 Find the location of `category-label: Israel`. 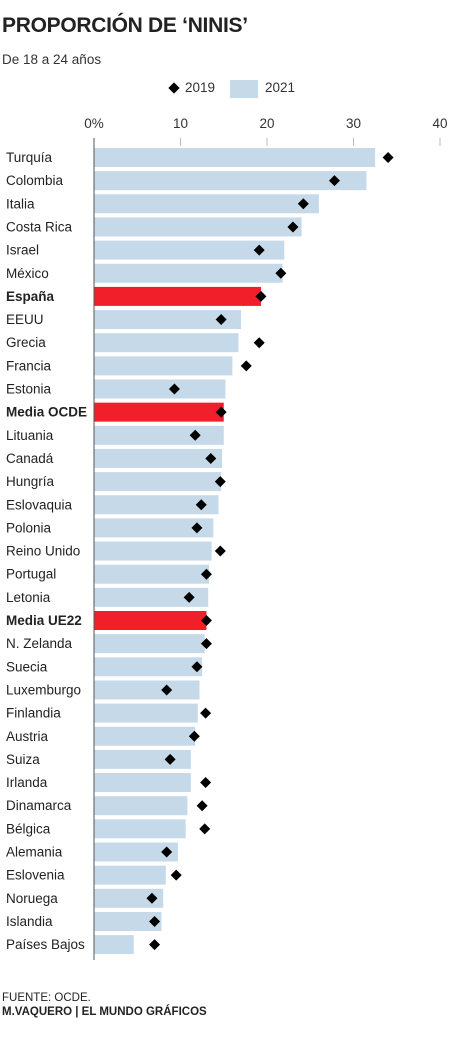

category-label: Israel is located at coordinates (22, 250).